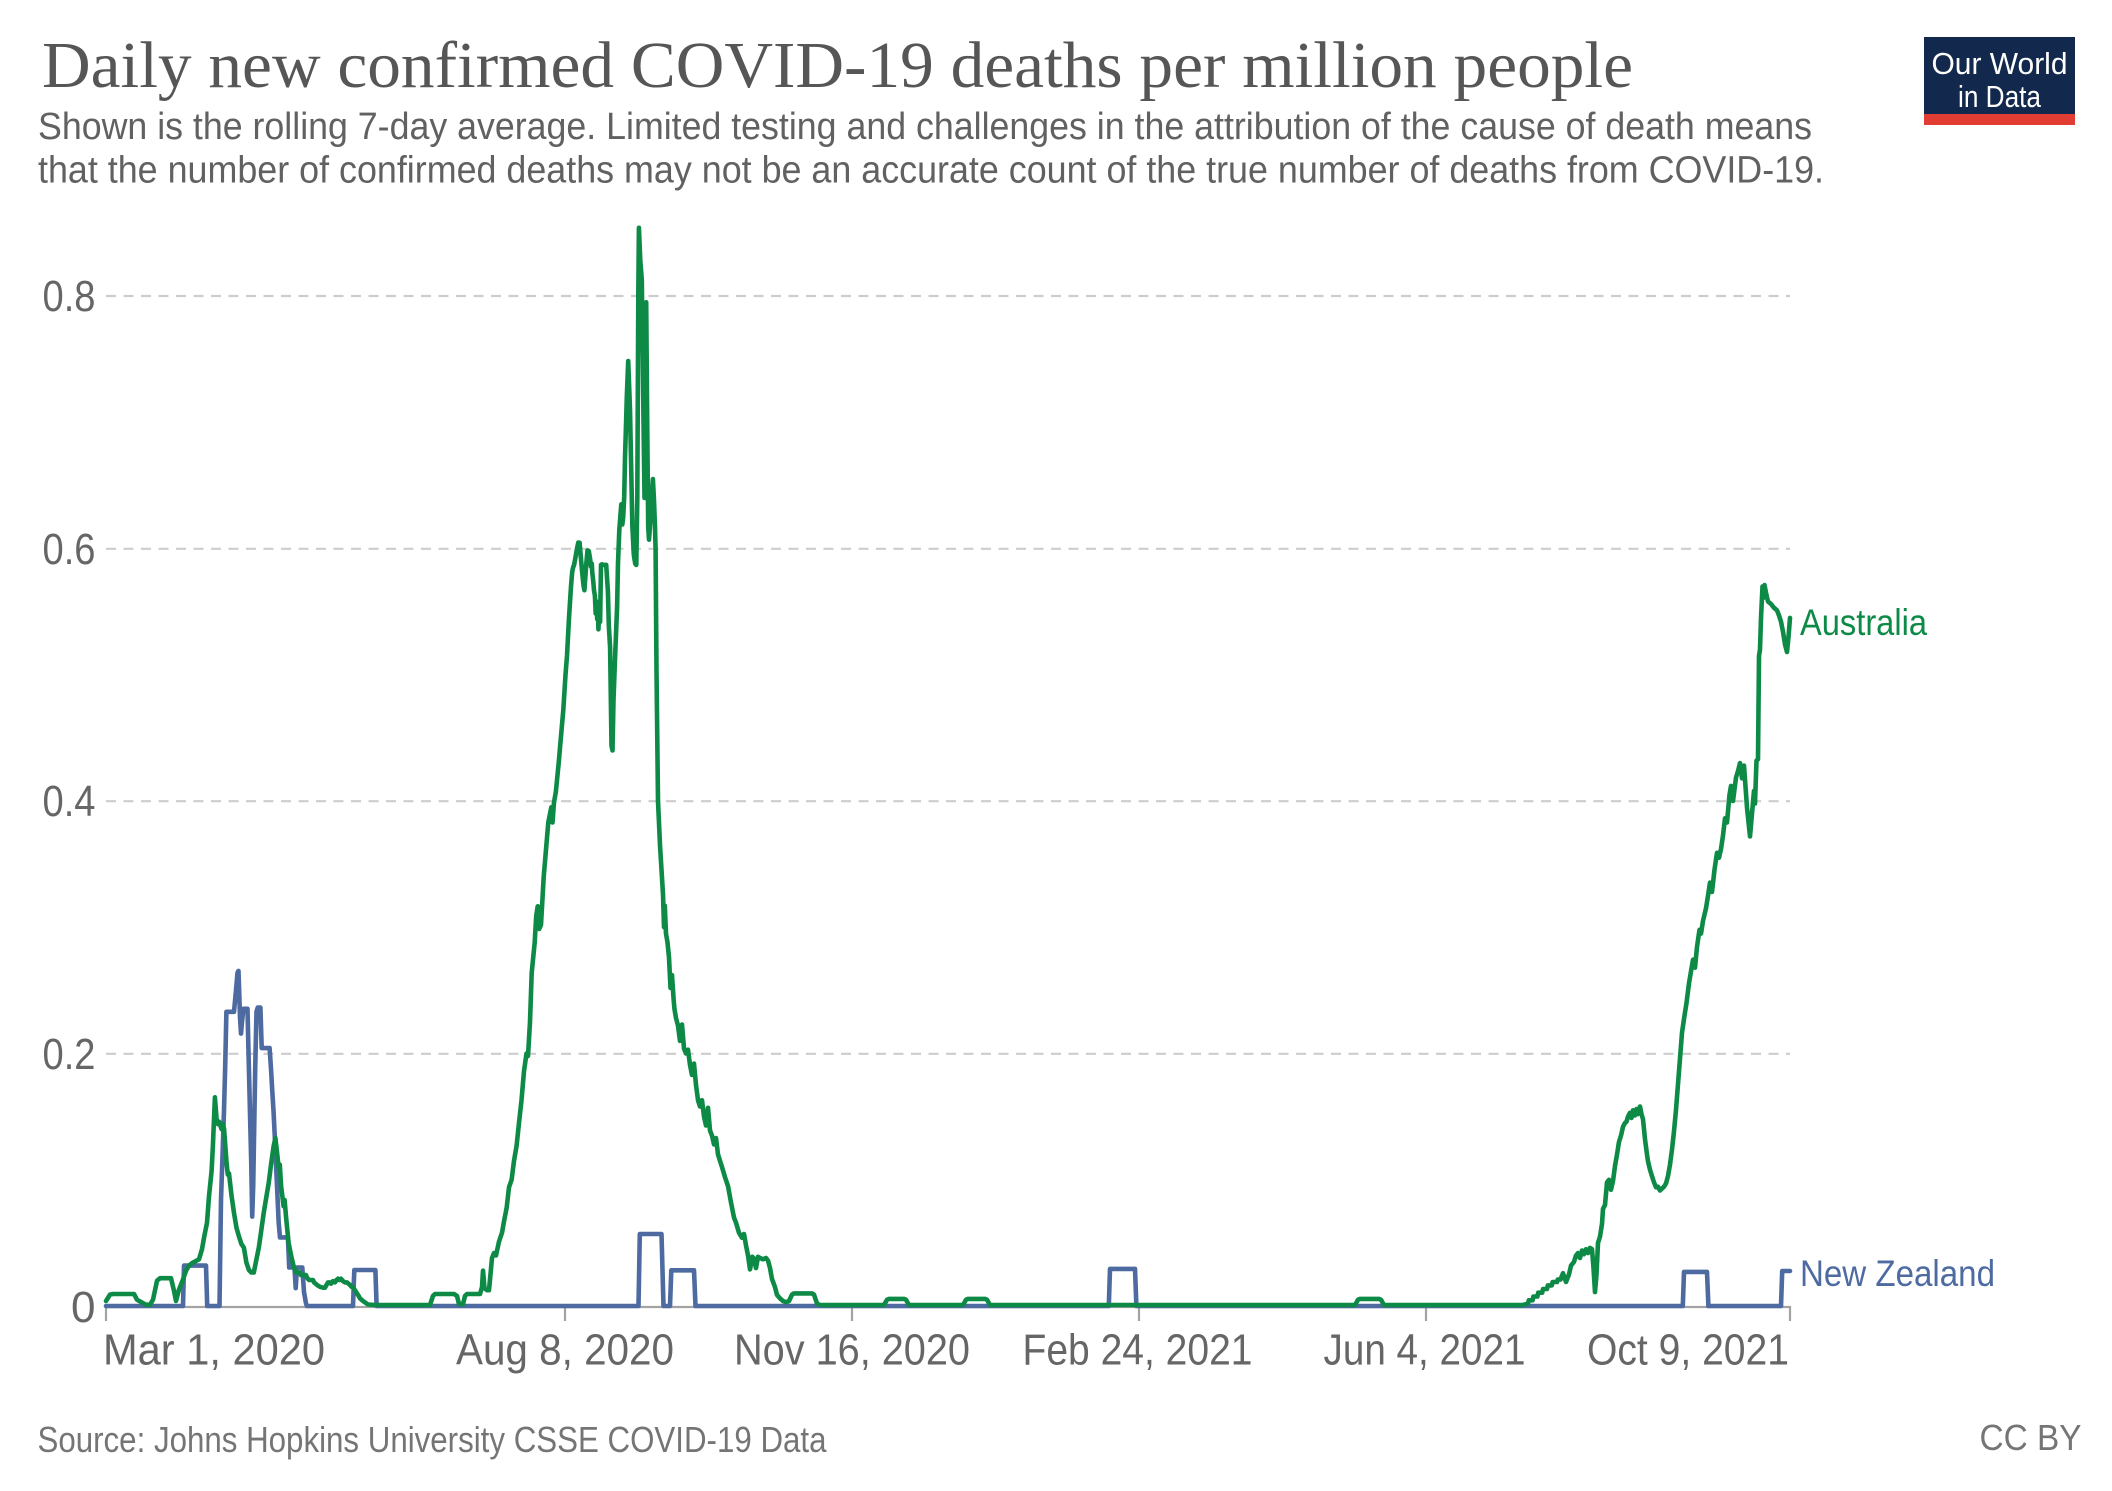 Image resolution: width=2112 pixels, height=1491 pixels. I want to click on svg-text: Nov 16, 2020, so click(852, 1350).